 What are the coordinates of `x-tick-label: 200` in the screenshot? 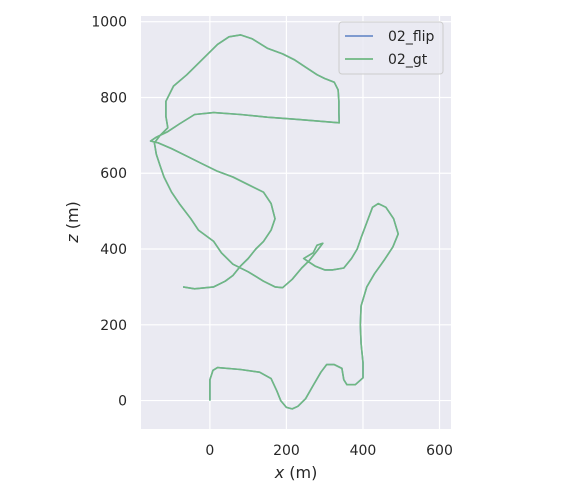 It's located at (286, 451).